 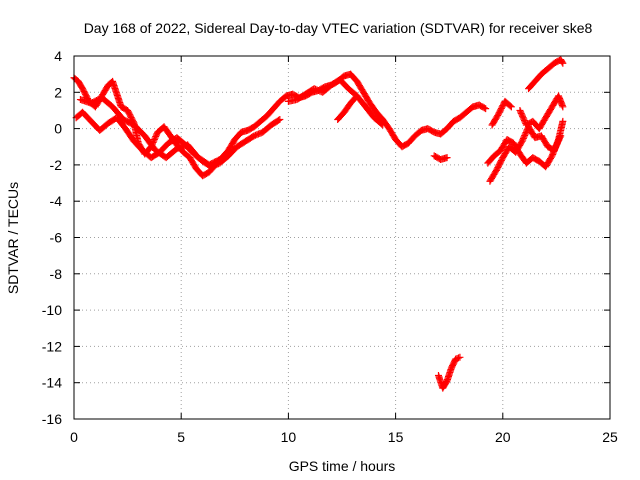 I want to click on y-tick-label: 2, so click(x=58, y=92).